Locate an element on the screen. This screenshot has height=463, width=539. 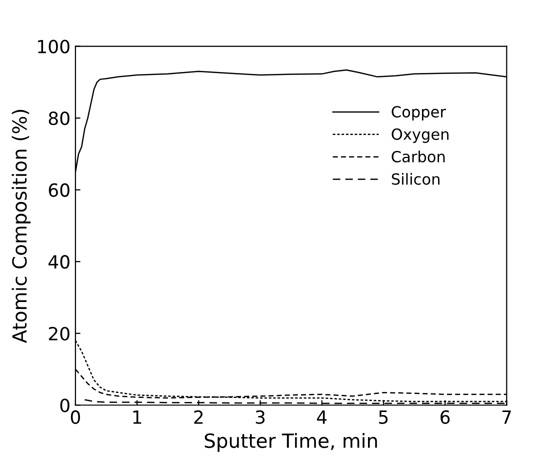
x-tick-label: 6 is located at coordinates (445, 417).